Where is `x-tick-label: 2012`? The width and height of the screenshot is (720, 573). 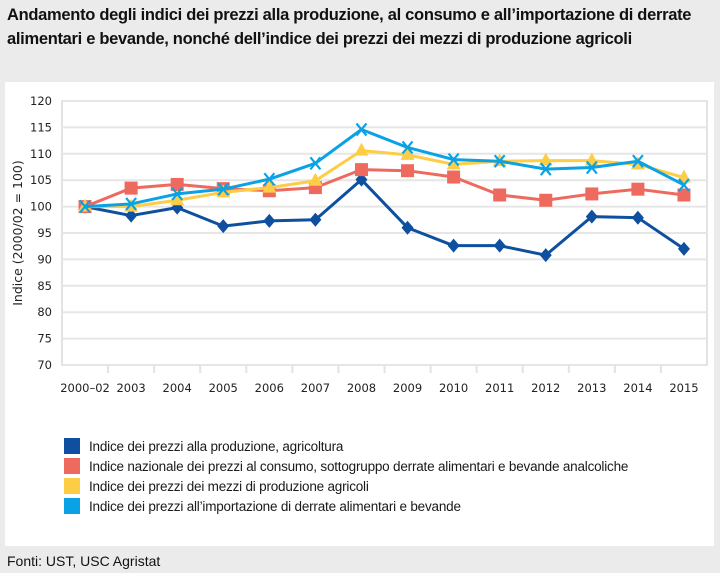 x-tick-label: 2012 is located at coordinates (545, 388).